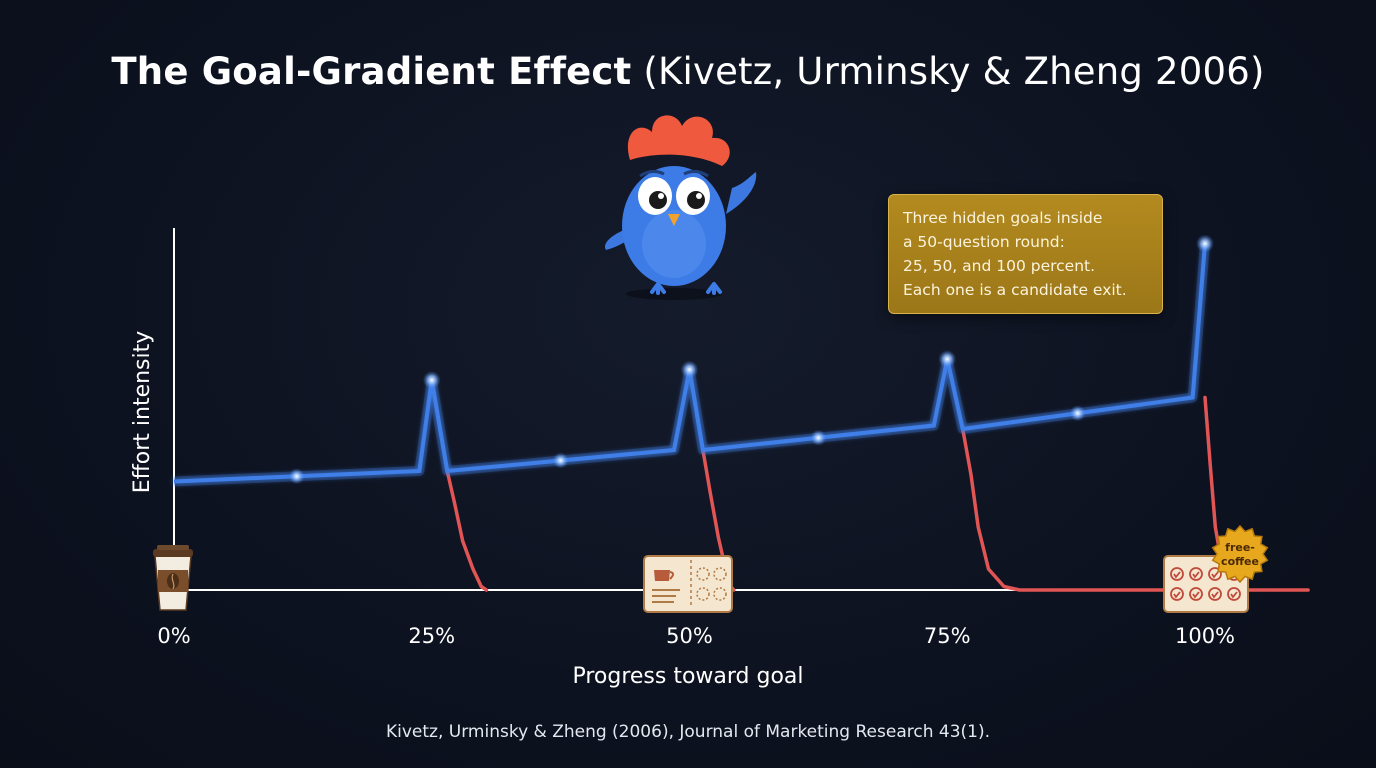 This screenshot has width=1376, height=768. Describe the element at coordinates (954, 71) in the screenshot. I see `chart-title-sub: (Kivetz, Urminsky & Zheng 2006)` at that location.